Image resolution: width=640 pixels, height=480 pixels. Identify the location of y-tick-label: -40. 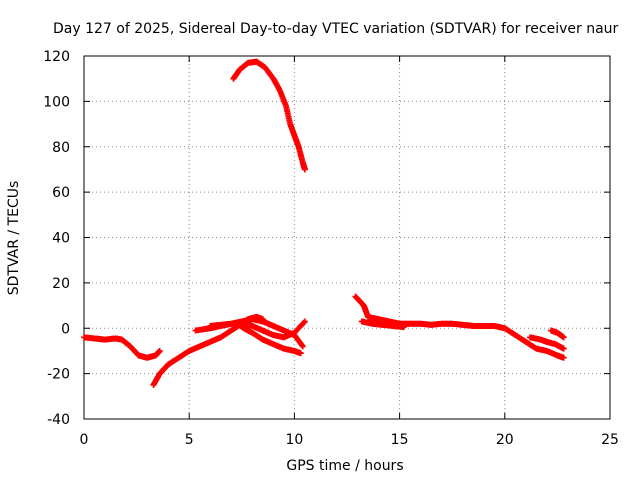
(58, 420).